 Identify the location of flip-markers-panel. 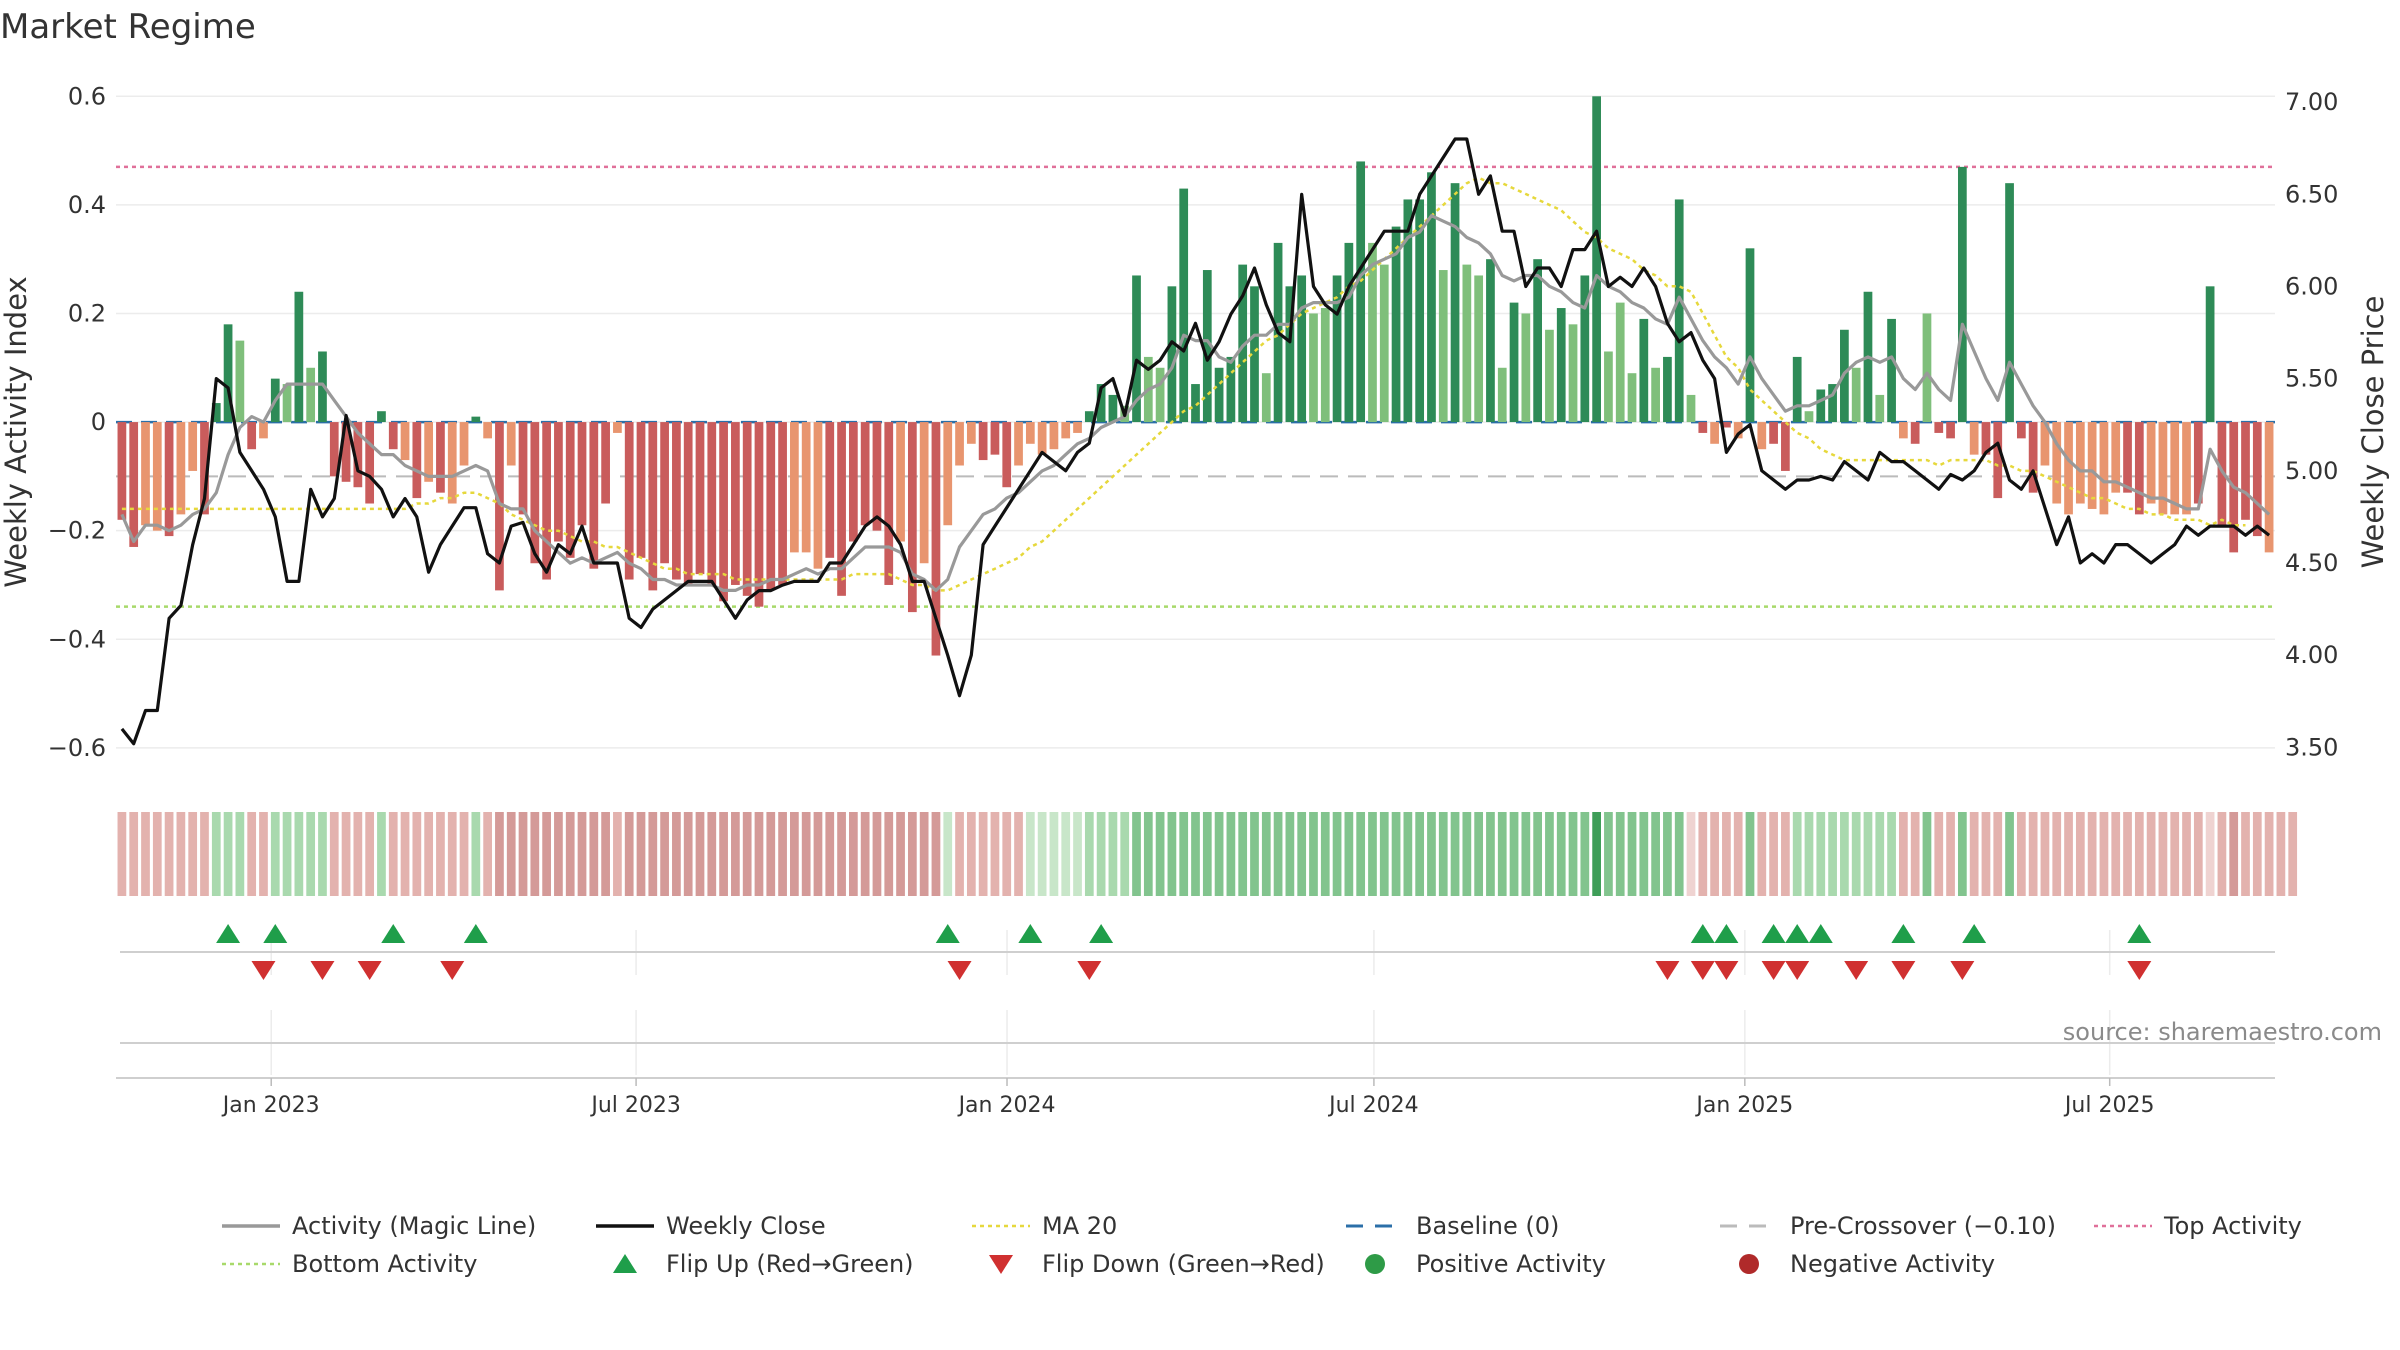
(1197, 952).